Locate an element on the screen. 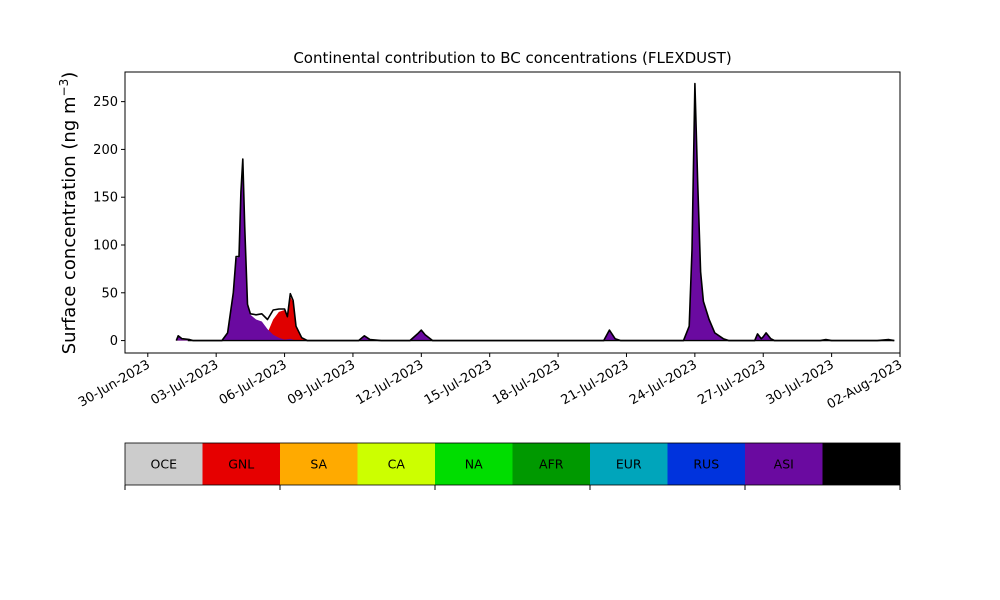  legend-swatch-ca is located at coordinates (396, 464).